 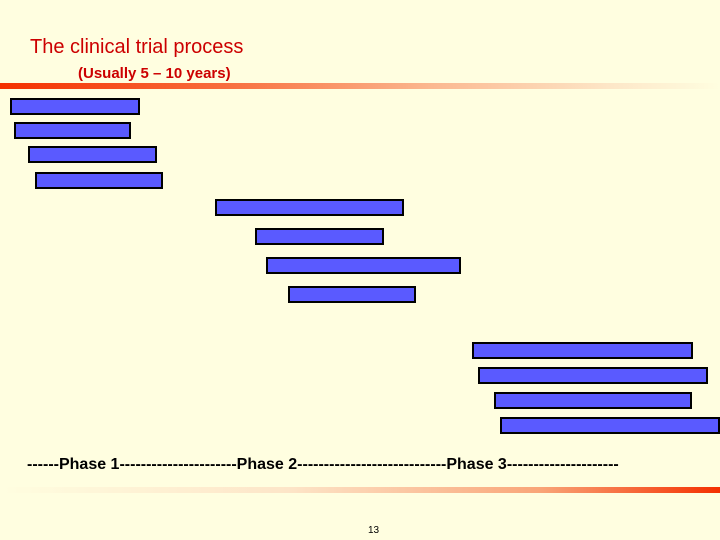 I want to click on bottom-divider, so click(x=360, y=490).